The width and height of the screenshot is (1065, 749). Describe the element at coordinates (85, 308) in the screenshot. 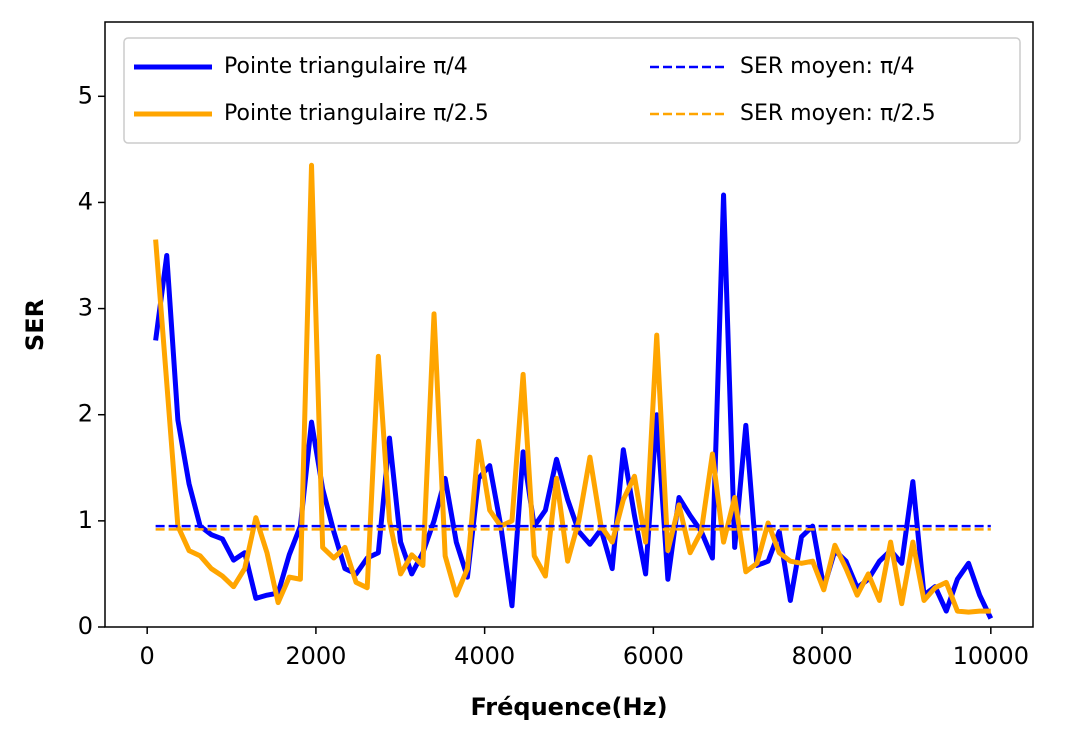

I see `y-tick-label: 3` at that location.